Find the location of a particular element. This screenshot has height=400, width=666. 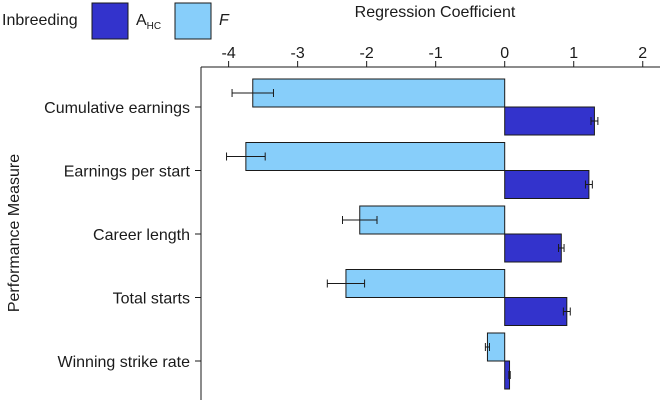

x-tick-label: -1 is located at coordinates (436, 53).